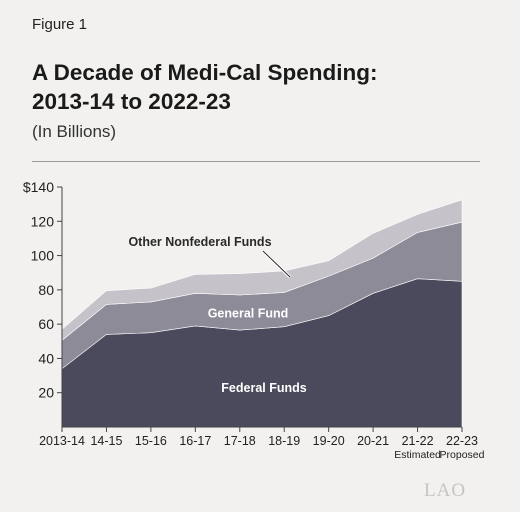 The image size is (520, 512). Describe the element at coordinates (445, 490) in the screenshot. I see `lao-logo: LAO` at that location.